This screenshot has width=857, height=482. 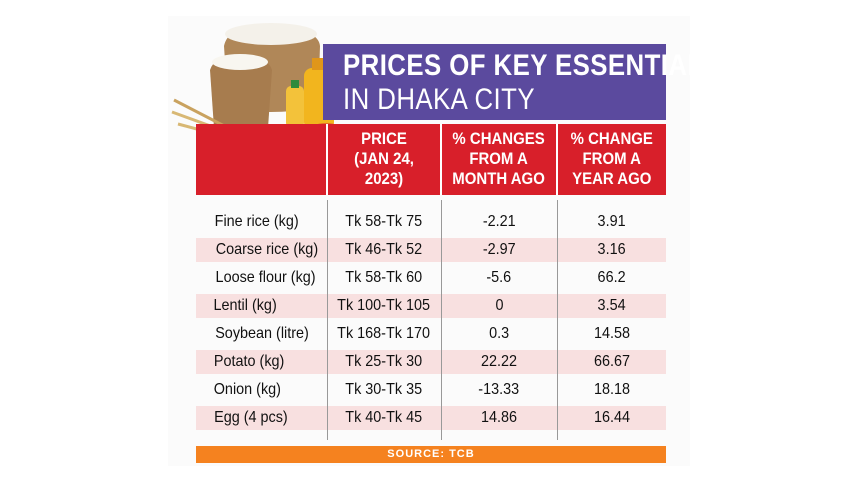 I want to click on row-price: Tk 168-Tk 170, so click(x=384, y=333).